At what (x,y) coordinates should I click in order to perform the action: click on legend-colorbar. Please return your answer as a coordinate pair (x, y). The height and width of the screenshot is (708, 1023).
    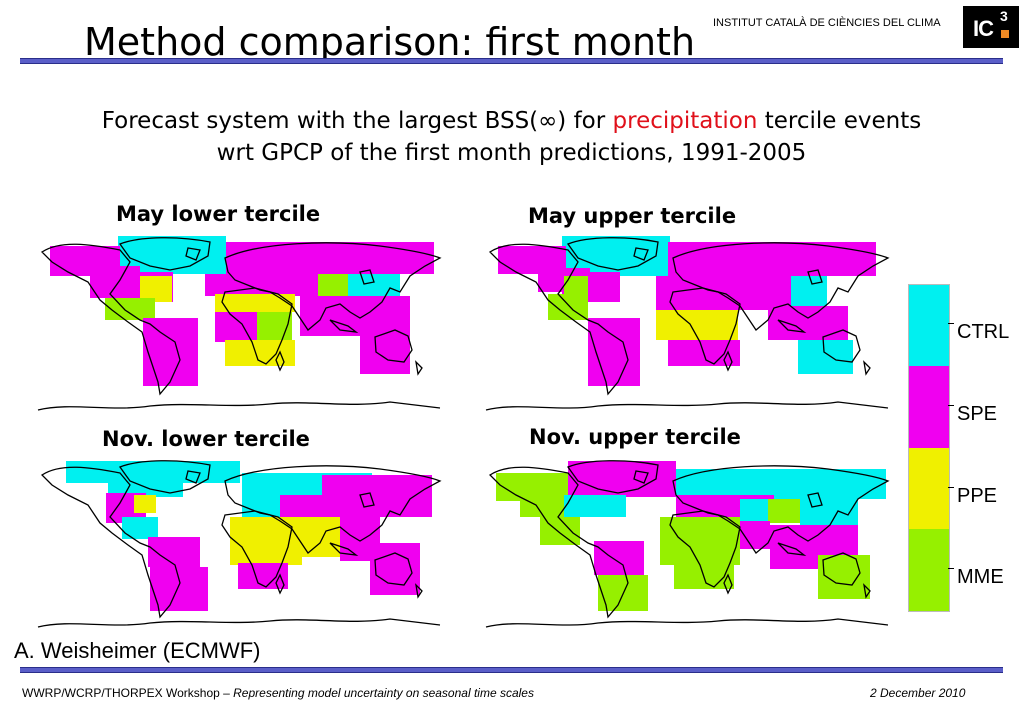
    Looking at the image, I should click on (929, 448).